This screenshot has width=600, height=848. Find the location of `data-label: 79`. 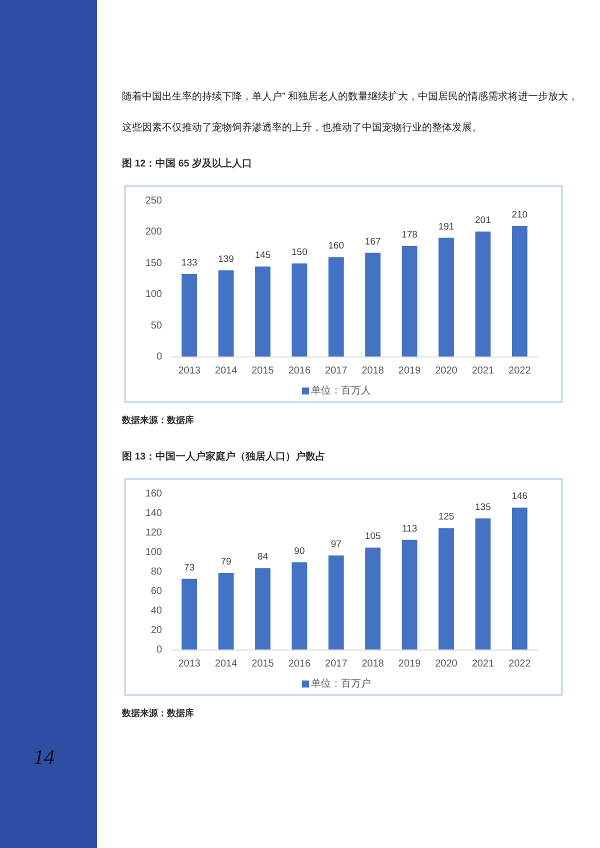

data-label: 79 is located at coordinates (226, 562).